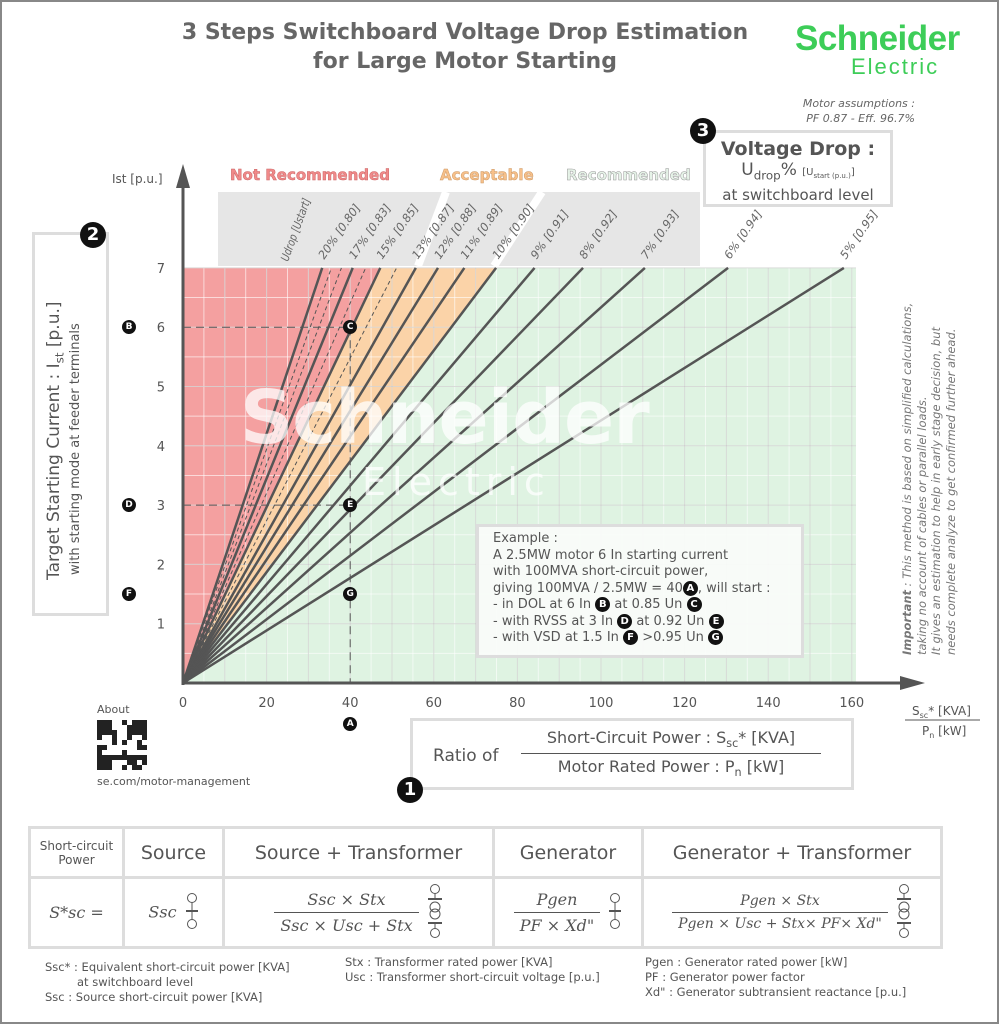 The image size is (999, 1024). What do you see at coordinates (694, 604) in the screenshot?
I see `example-point-c: C` at bounding box center [694, 604].